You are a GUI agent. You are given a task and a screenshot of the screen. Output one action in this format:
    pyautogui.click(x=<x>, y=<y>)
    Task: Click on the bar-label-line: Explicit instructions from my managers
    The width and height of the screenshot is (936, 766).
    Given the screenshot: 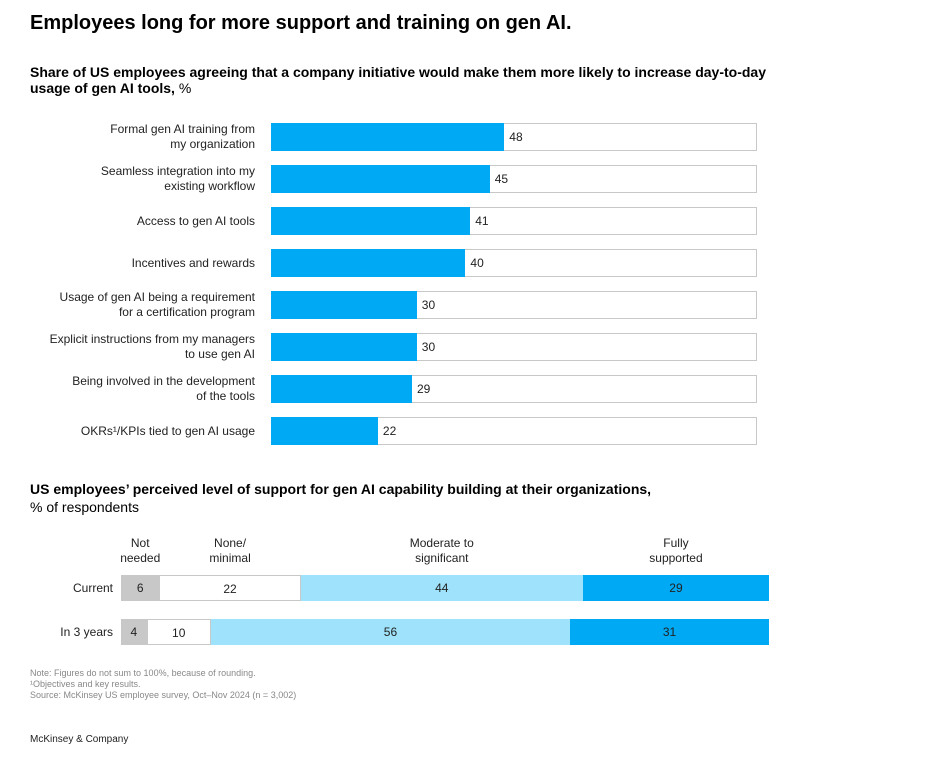 What is the action you would take?
    pyautogui.click(x=152, y=339)
    